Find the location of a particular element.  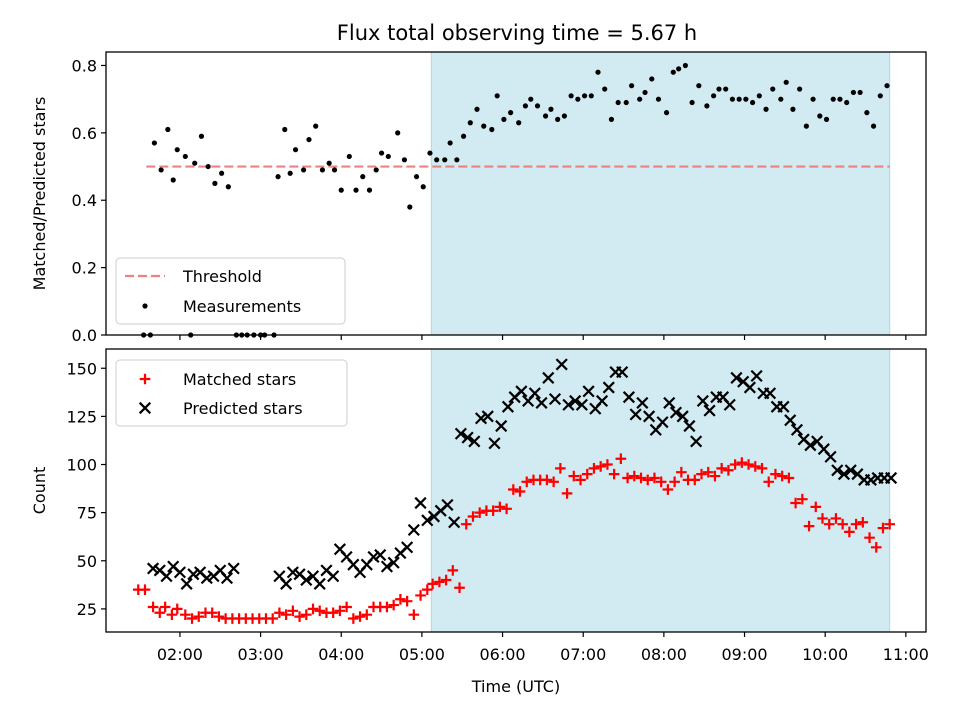

bottom-ytick-label: 75 is located at coordinates (87, 513).